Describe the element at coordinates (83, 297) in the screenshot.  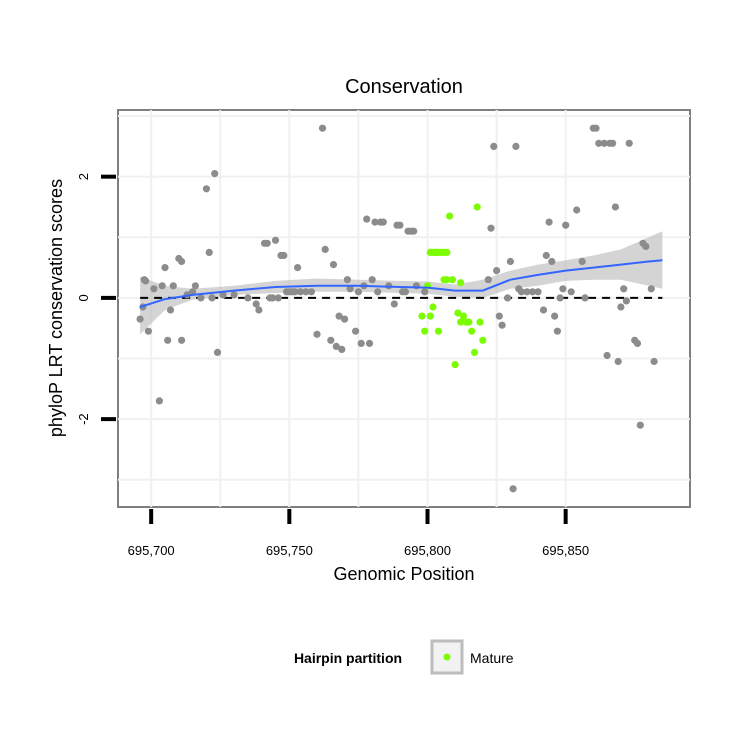
I see `y-tick-label: 0` at that location.